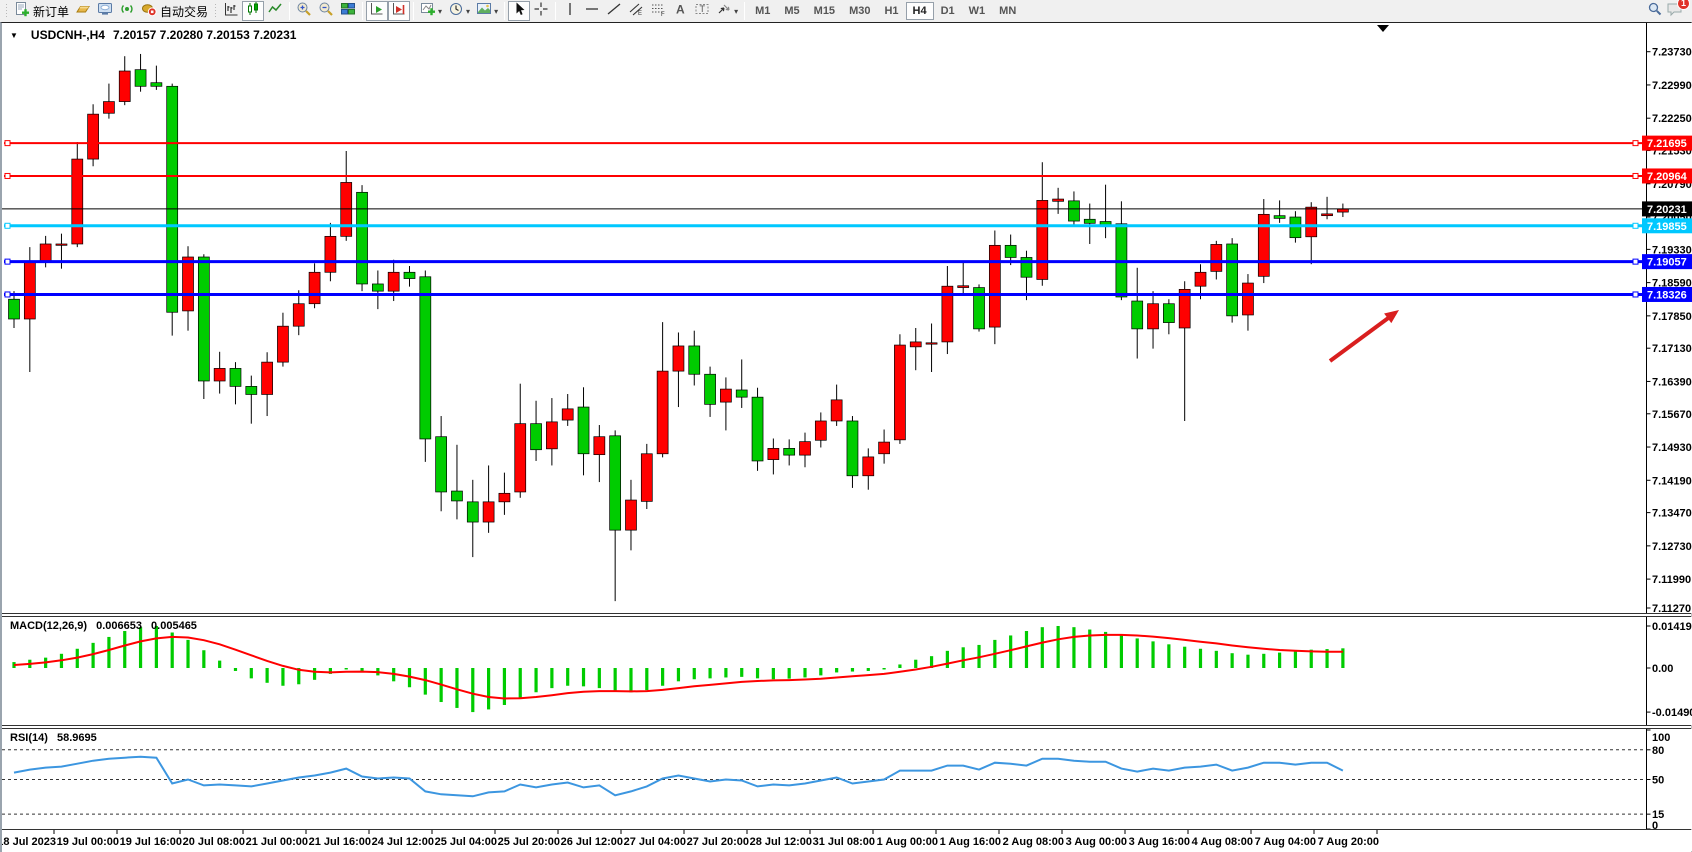  I want to click on svg-text: 18 Jul 2023, so click(29, 842).